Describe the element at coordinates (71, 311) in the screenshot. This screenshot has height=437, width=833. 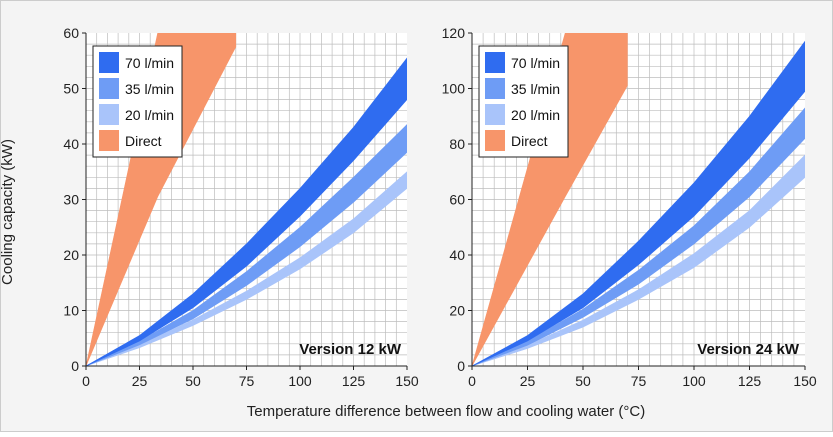
I see `y-tick-label: 10` at that location.